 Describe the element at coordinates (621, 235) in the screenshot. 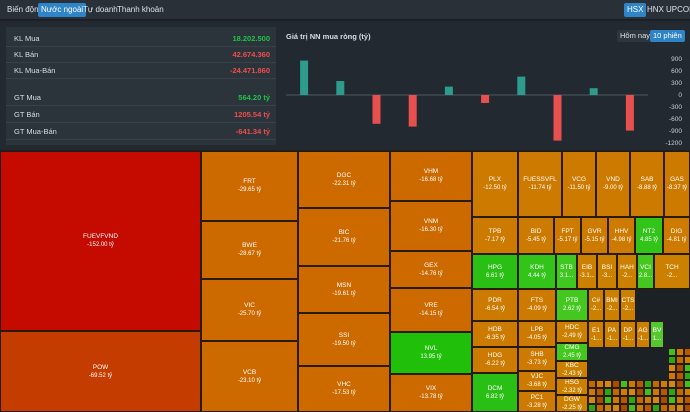

I see `treemap-tile: HHV -4.98 tỷ` at that location.